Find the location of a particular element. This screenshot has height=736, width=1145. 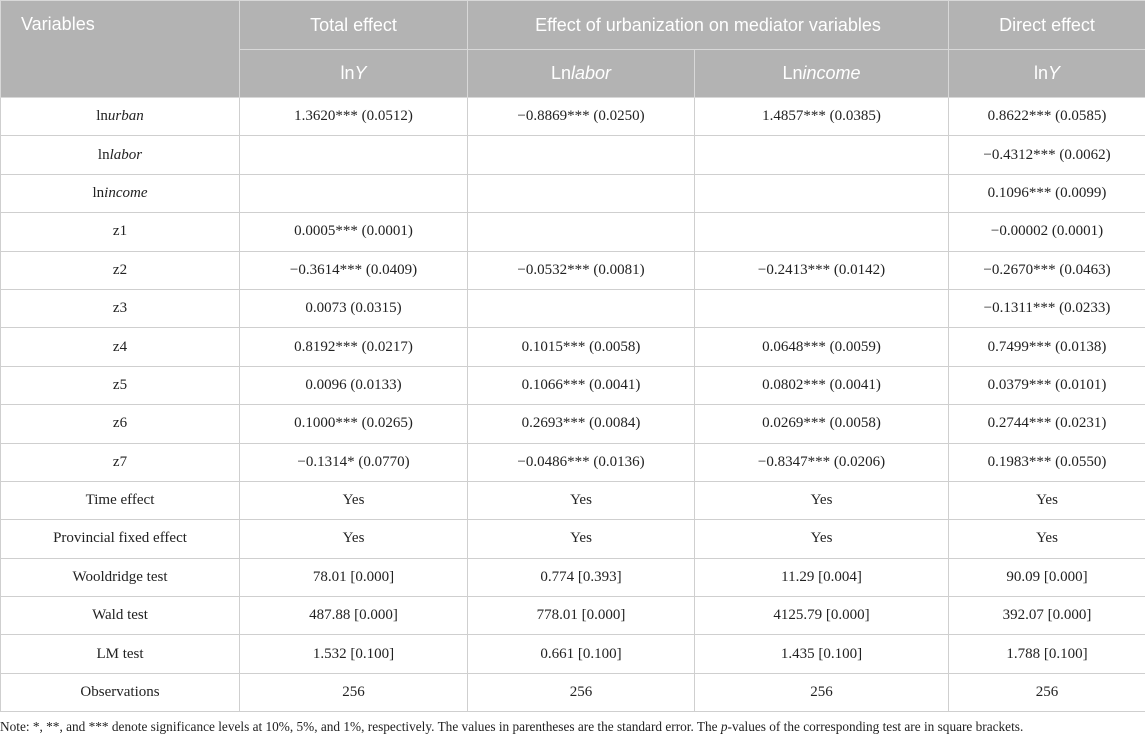

table-row: lnlabor −0.4312*** (0.0062) is located at coordinates (572, 155).